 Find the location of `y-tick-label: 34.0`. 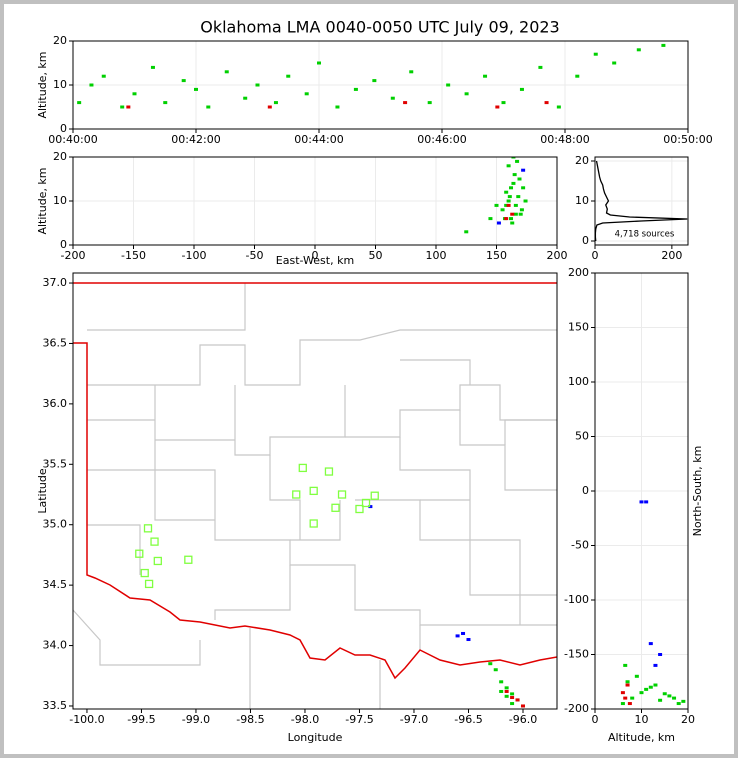

y-tick-label: 34.0 is located at coordinates (55, 645).